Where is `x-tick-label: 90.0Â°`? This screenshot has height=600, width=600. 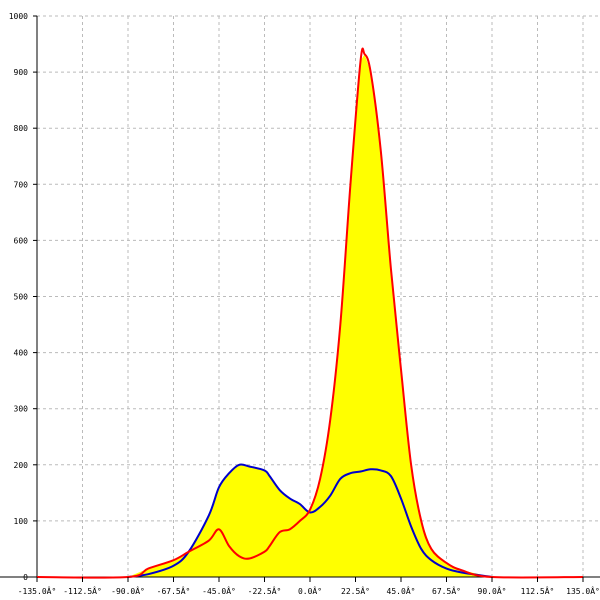 x-tick-label: 90.0Â° is located at coordinates (492, 590).